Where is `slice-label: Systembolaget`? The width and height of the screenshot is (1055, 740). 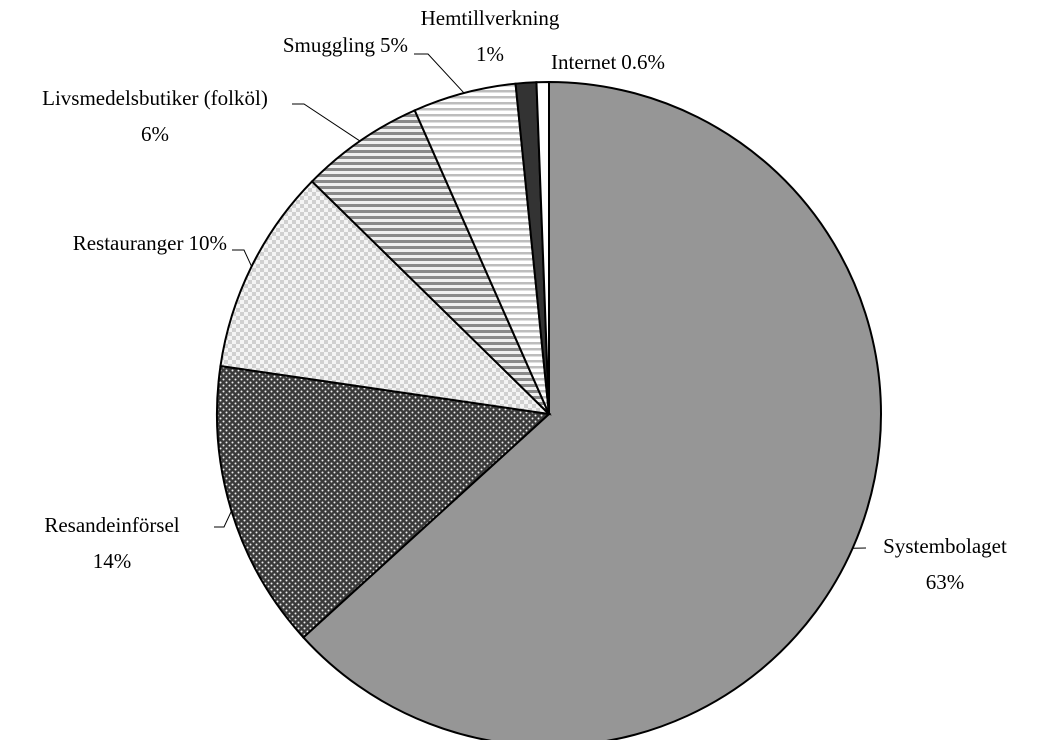 slice-label: Systembolaget is located at coordinates (945, 546).